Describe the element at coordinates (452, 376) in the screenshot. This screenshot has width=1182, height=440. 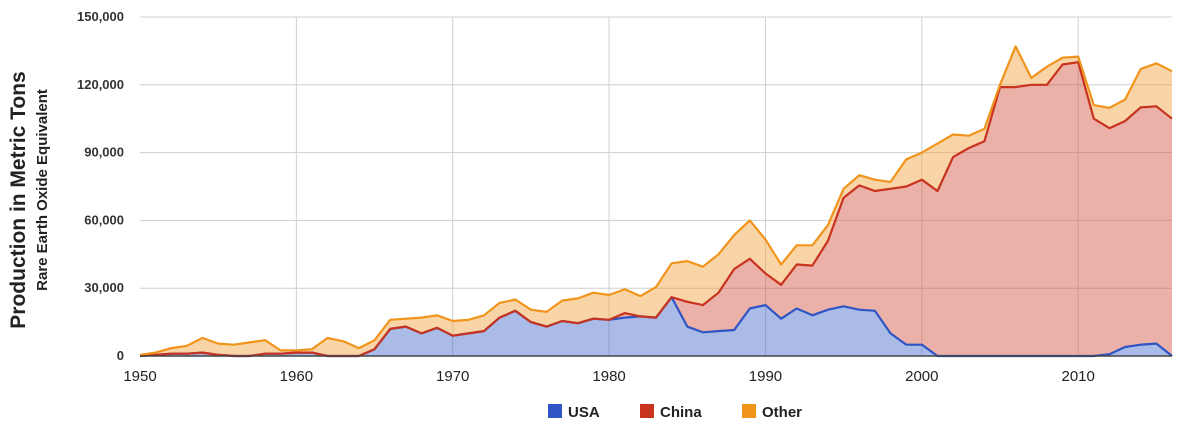
I see `x-tick-label: 1970` at that location.